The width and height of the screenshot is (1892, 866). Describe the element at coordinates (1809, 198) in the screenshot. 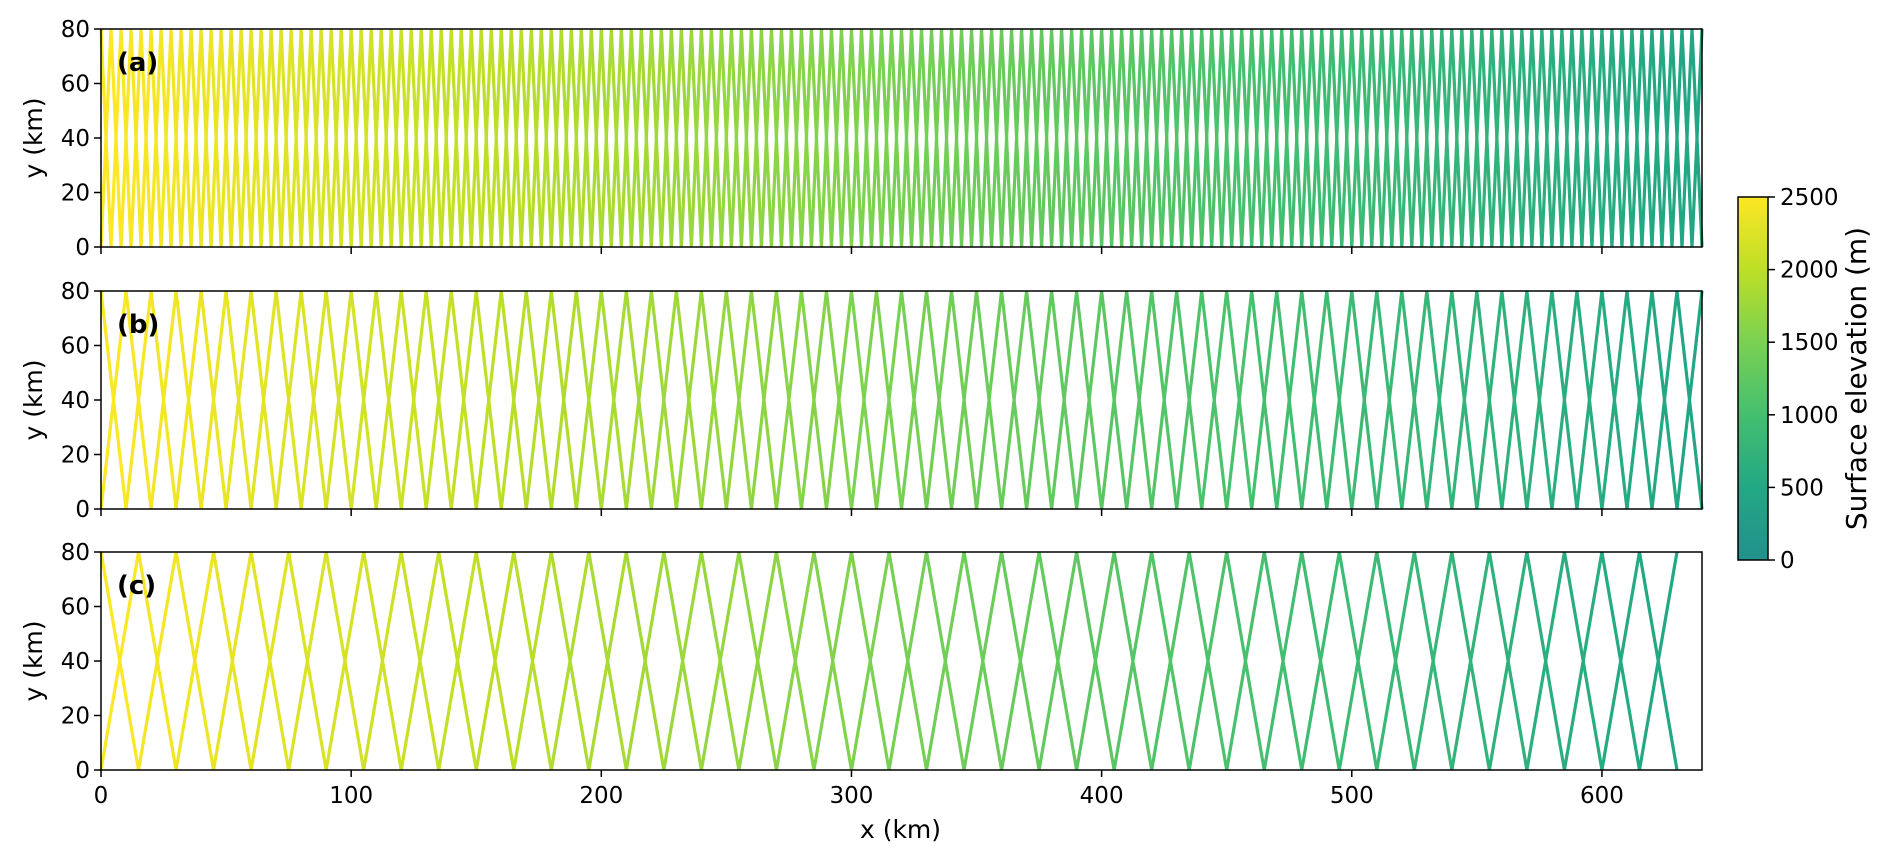

I see `colorbar-tick-label: 2500` at that location.